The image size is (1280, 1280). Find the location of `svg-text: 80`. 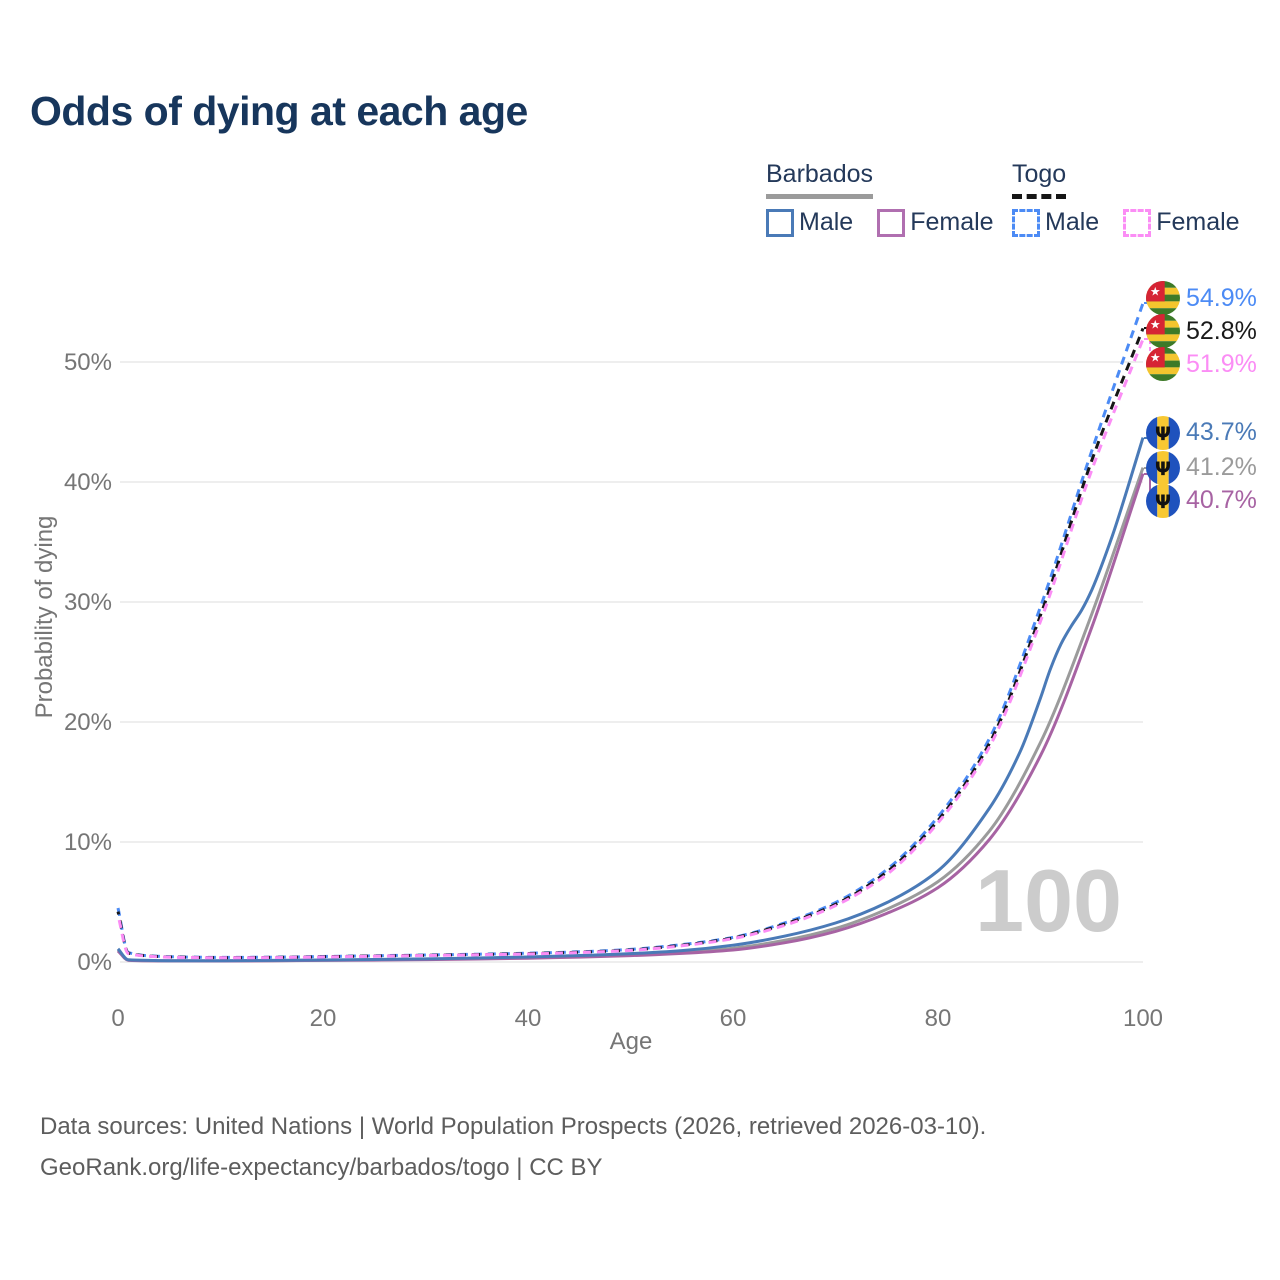

svg-text: 80 is located at coordinates (938, 1018).